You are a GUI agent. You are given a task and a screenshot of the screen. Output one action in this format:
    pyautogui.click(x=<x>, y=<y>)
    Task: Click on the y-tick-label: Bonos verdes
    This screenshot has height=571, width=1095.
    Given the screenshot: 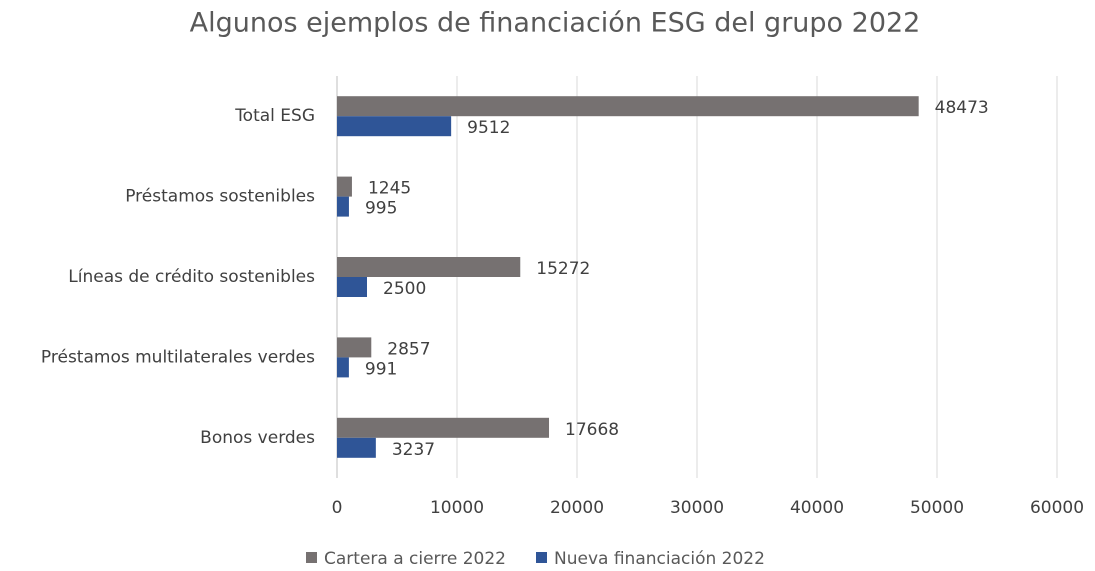 What is the action you would take?
    pyautogui.click(x=257, y=438)
    